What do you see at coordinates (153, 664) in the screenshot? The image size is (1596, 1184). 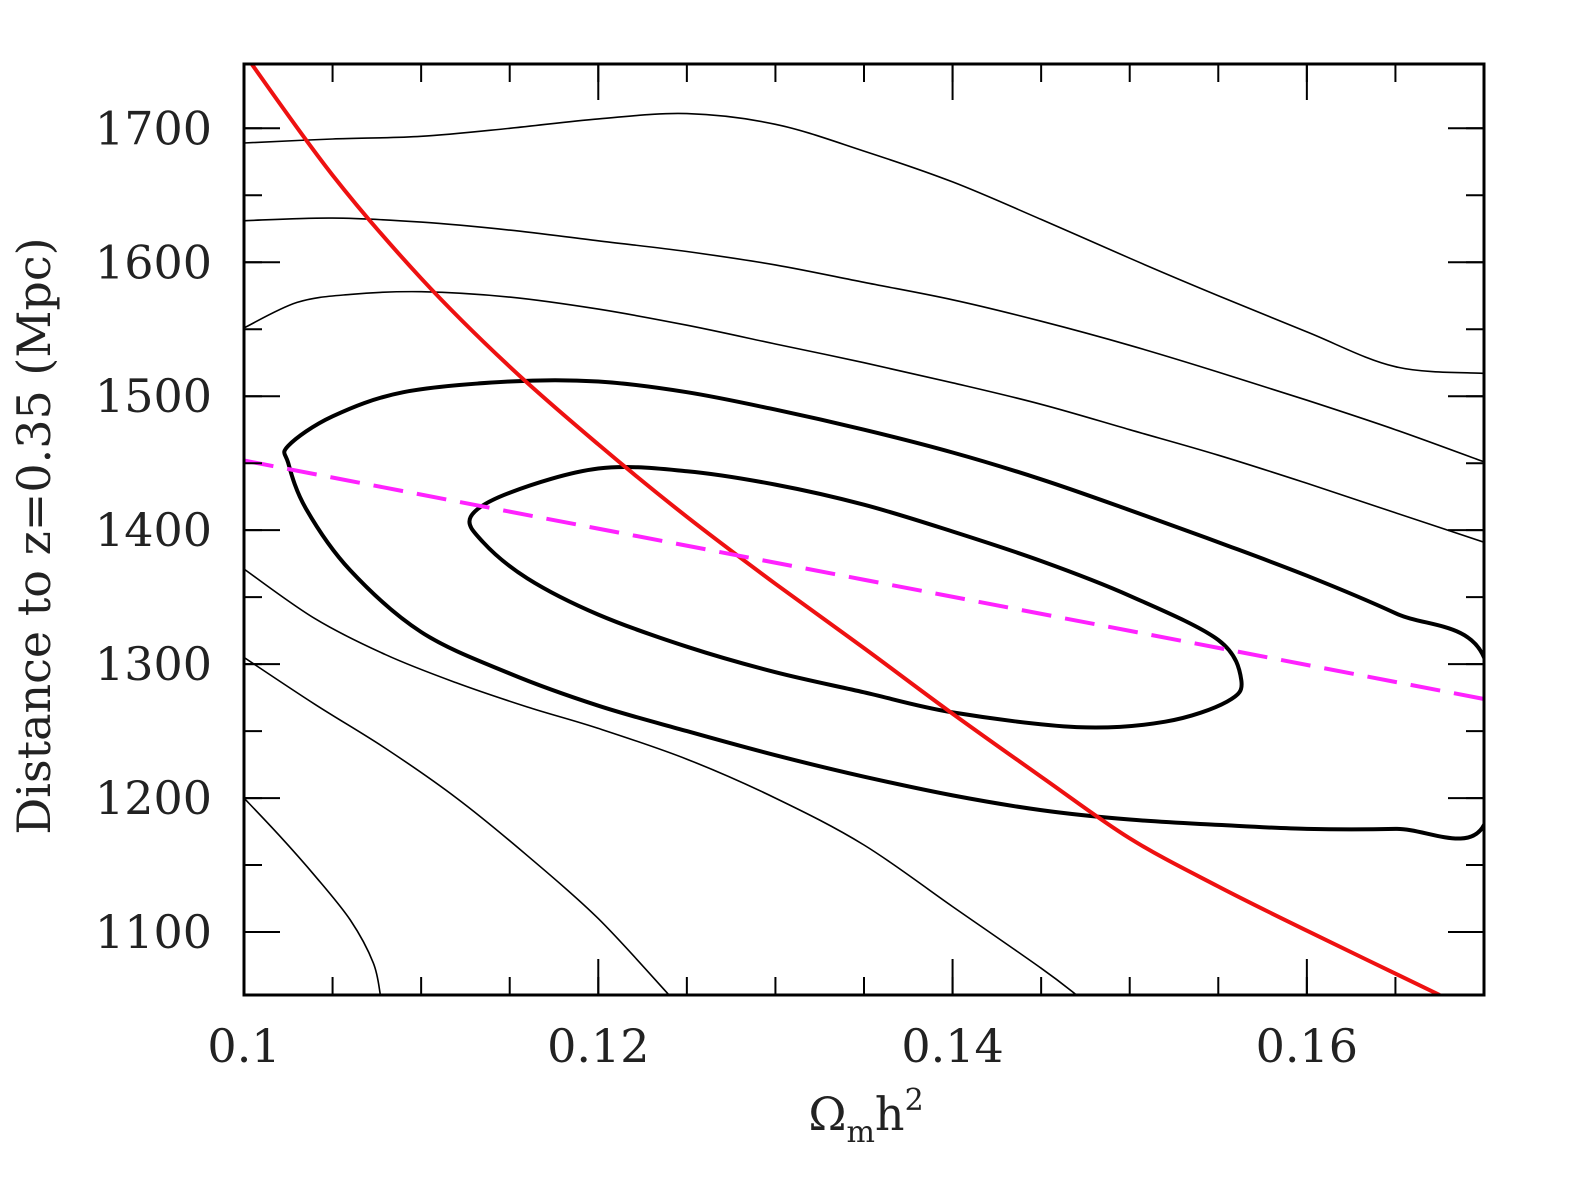 I see `y-tick-label: 1300` at bounding box center [153, 664].